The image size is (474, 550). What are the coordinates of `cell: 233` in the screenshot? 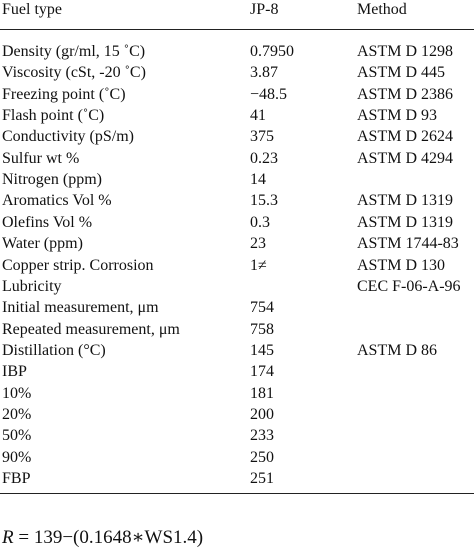 It's located at (262, 436).